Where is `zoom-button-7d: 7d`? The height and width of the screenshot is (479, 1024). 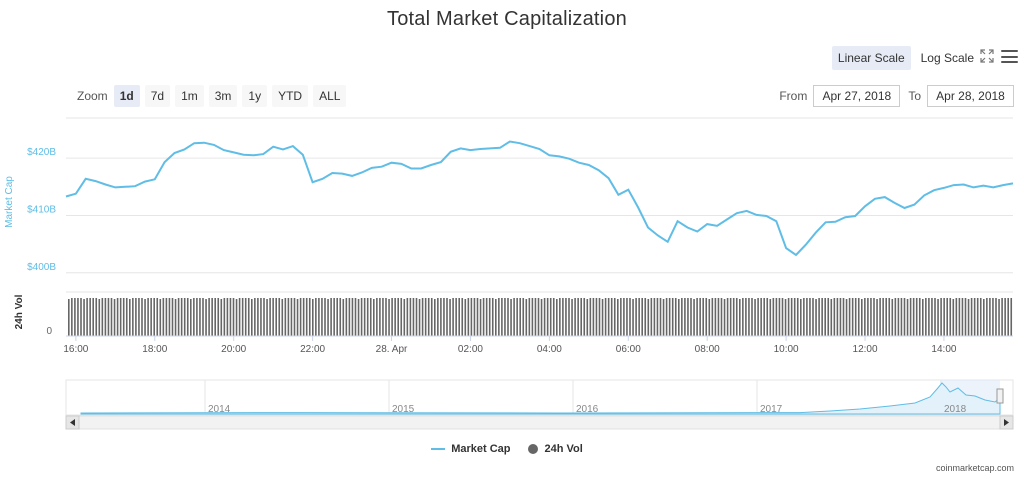
zoom-button-7d: 7d is located at coordinates (157, 96).